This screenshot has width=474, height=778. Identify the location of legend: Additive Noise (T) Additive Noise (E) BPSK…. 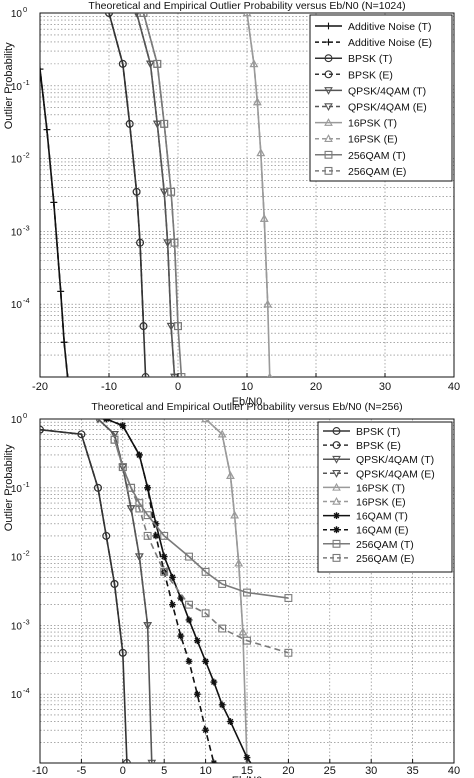
(381, 98).